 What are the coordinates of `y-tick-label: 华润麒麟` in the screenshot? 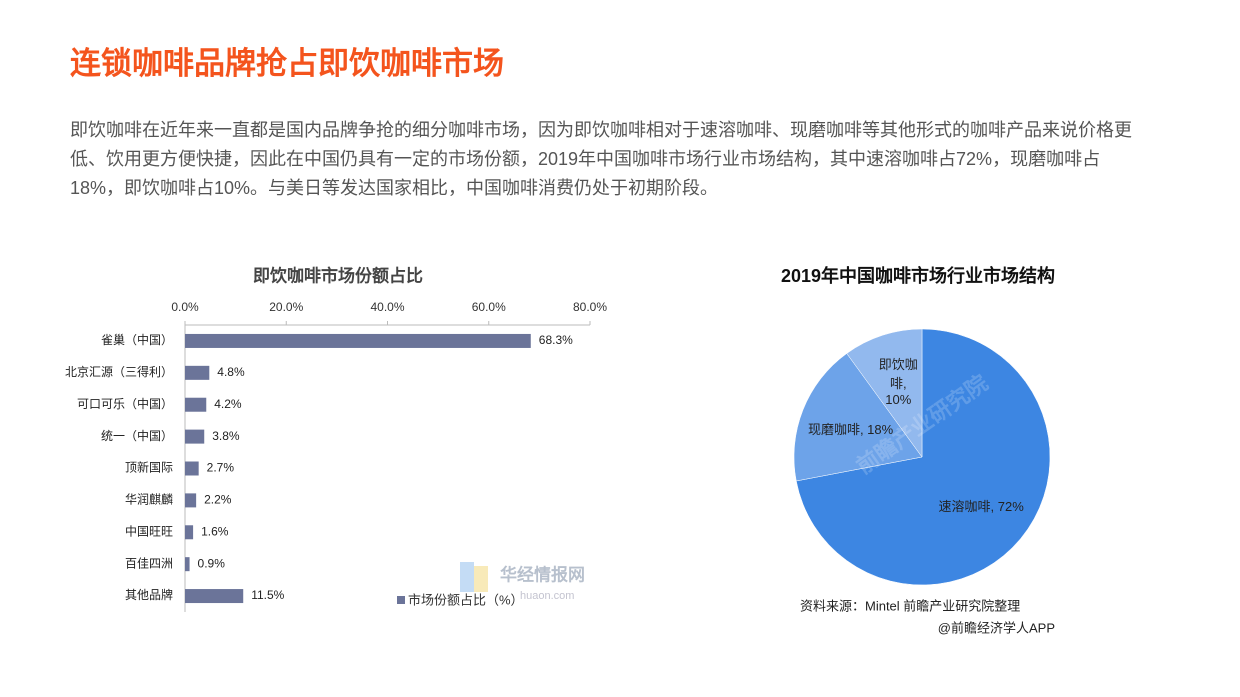 It's located at (149, 499).